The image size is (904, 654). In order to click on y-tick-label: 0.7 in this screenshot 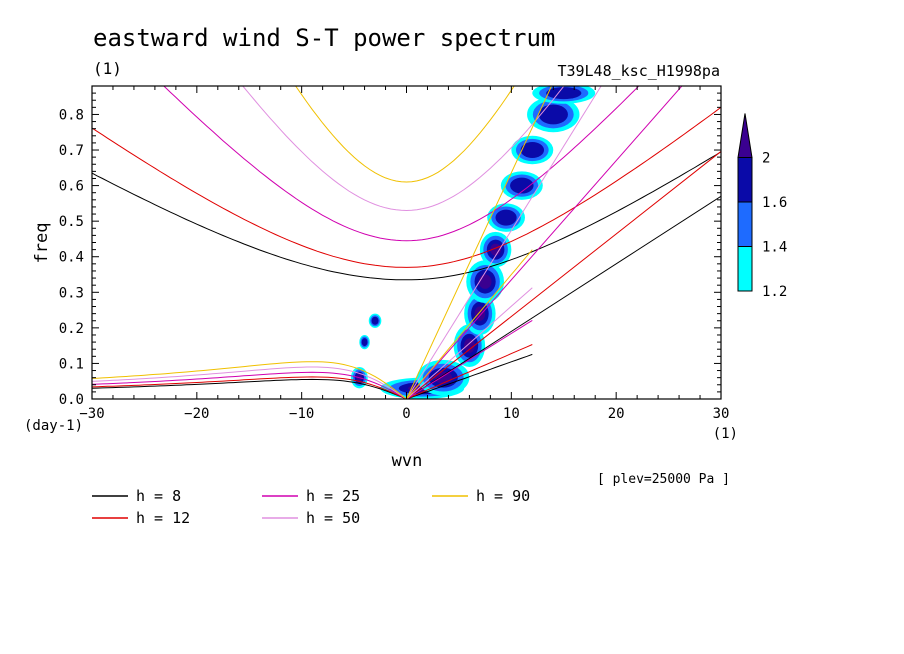, I will do `click(71, 151)`.